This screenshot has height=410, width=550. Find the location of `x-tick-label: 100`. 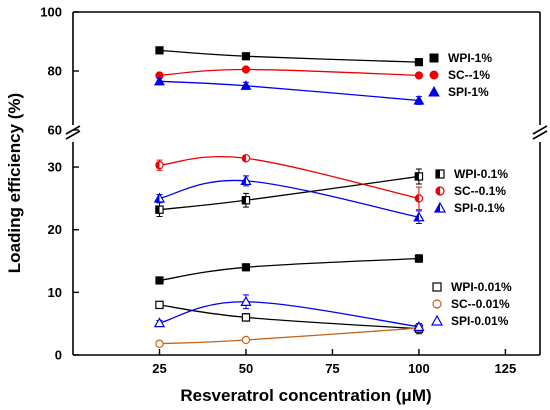

x-tick-label: 100 is located at coordinates (419, 368).